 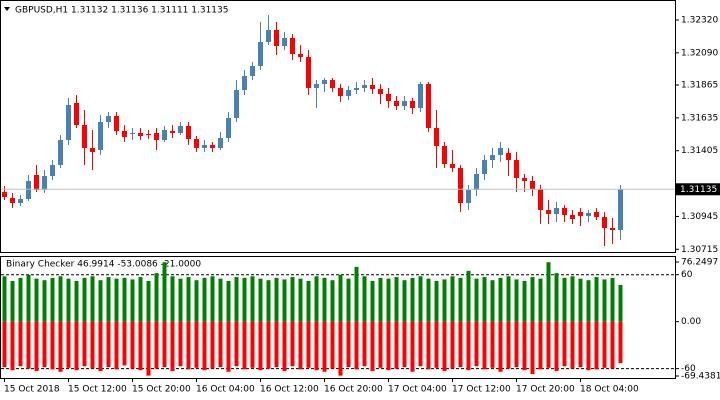 What do you see at coordinates (609, 390) in the screenshot?
I see `x-tick-label: 18 Oct 04:00` at bounding box center [609, 390].